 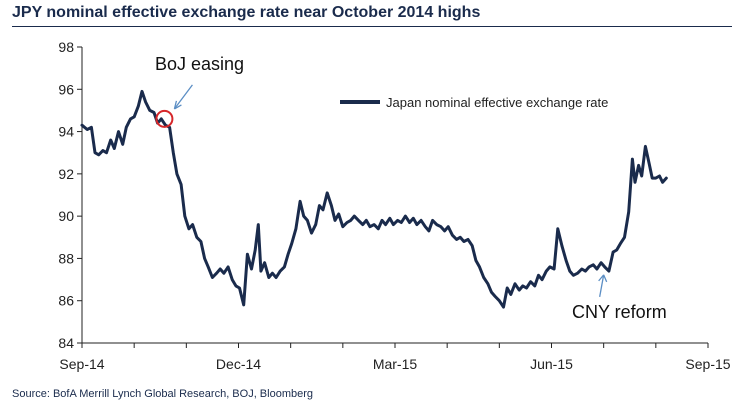 I want to click on y-tick-label: 96, so click(x=66, y=89).